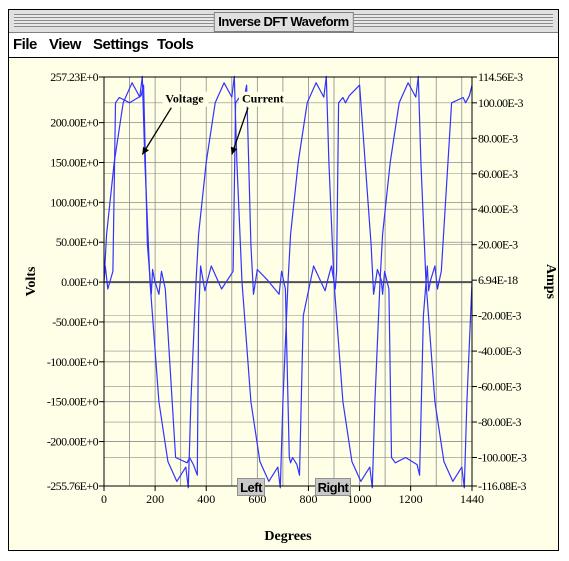  Describe the element at coordinates (74, 162) in the screenshot. I see `y-tick-label: 150.00E+0` at that location.